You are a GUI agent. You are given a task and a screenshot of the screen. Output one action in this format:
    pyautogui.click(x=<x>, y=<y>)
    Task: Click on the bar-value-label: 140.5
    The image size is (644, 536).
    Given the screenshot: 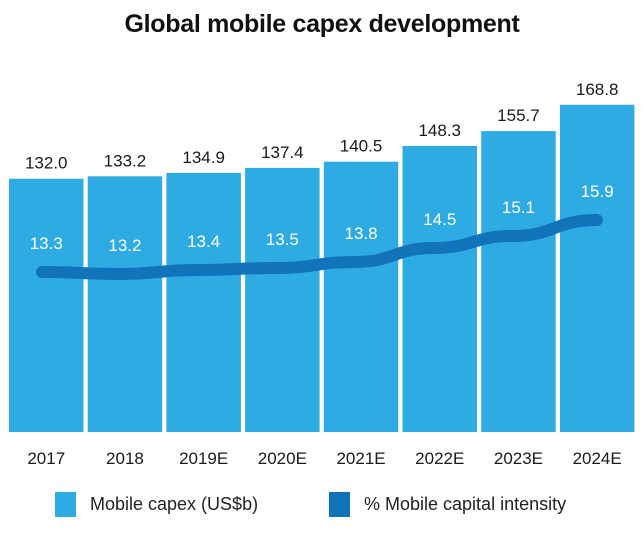 What is the action you would take?
    pyautogui.click(x=361, y=146)
    